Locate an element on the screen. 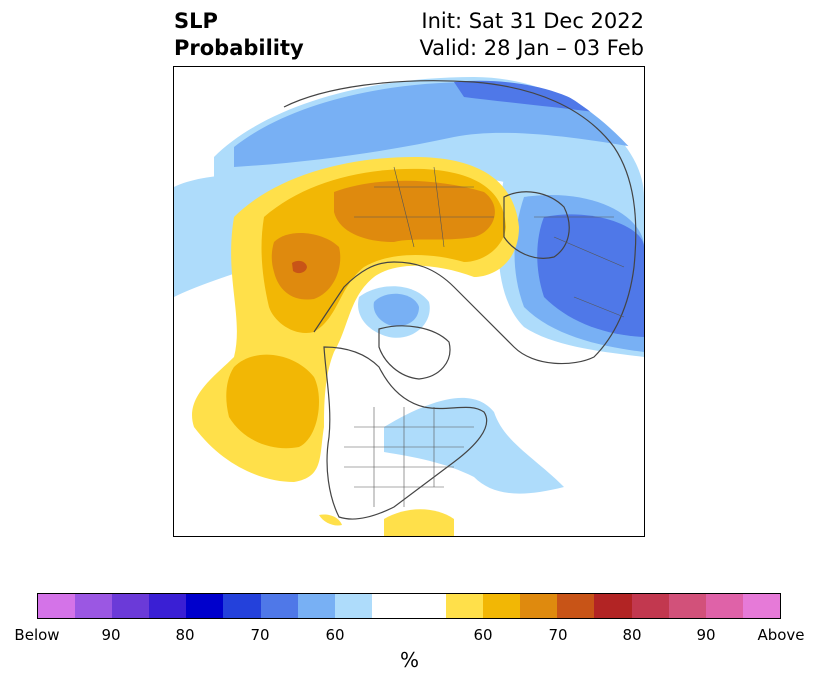 This screenshot has width=819, height=686. coastline-europe is located at coordinates (536, 225).